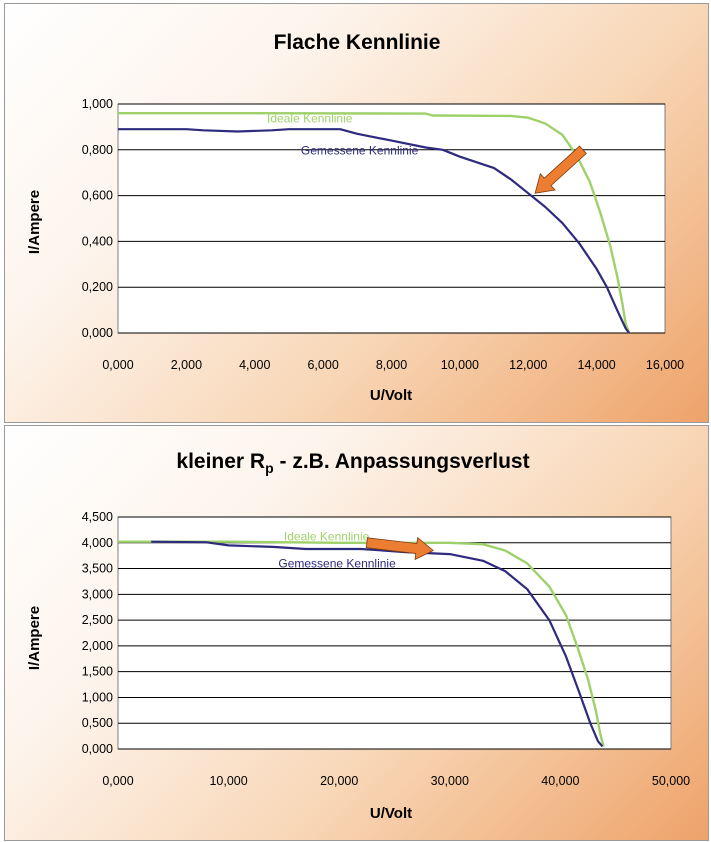 The width and height of the screenshot is (711, 842). What do you see at coordinates (97, 104) in the screenshot?
I see `chart-1-y-tick-label: 1,000` at bounding box center [97, 104].